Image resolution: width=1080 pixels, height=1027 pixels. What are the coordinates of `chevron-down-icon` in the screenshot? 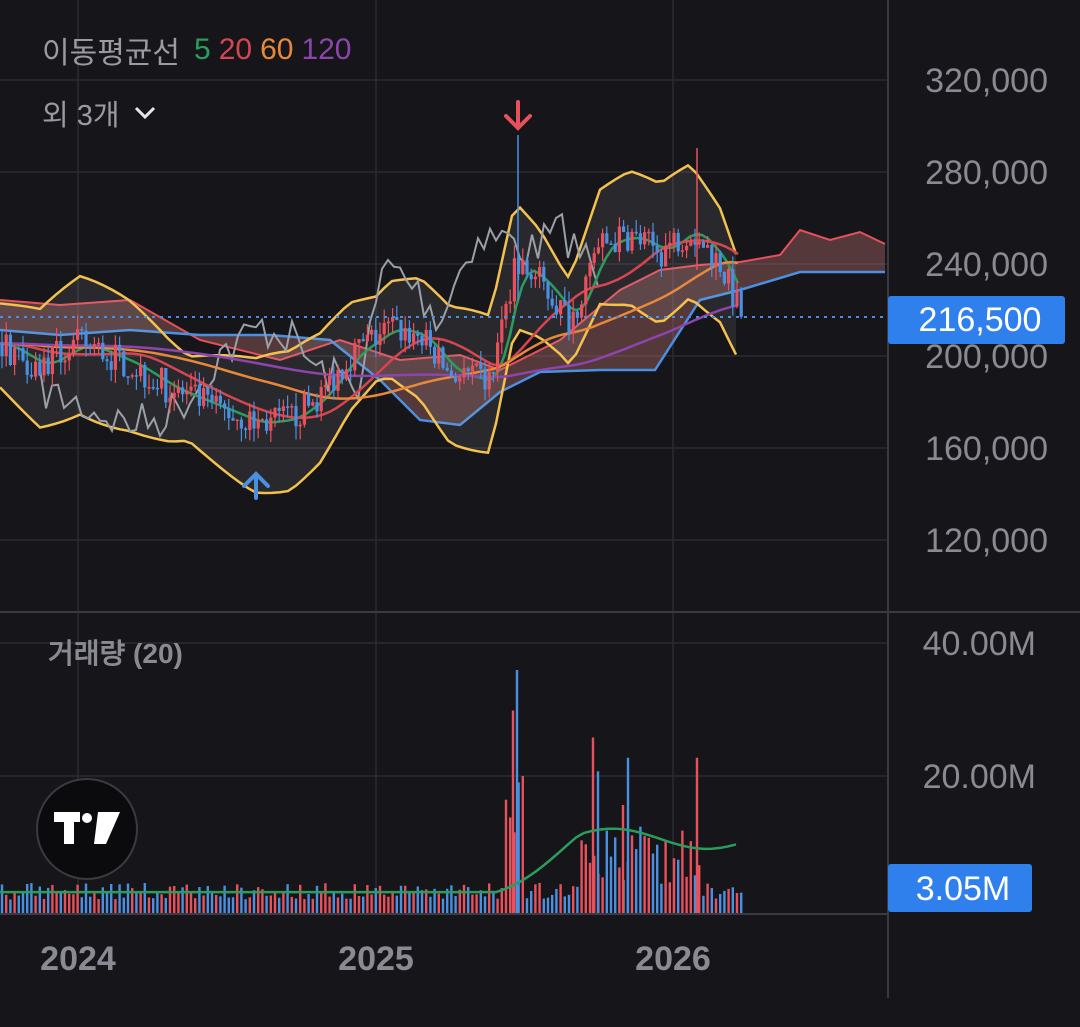 It's located at (144, 113).